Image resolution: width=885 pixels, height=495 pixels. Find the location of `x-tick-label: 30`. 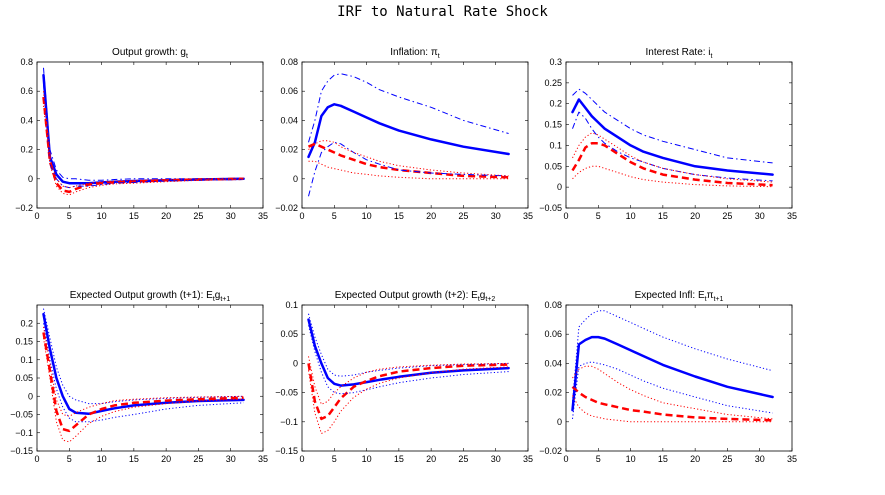

x-tick-label: 30 is located at coordinates (760, 216).